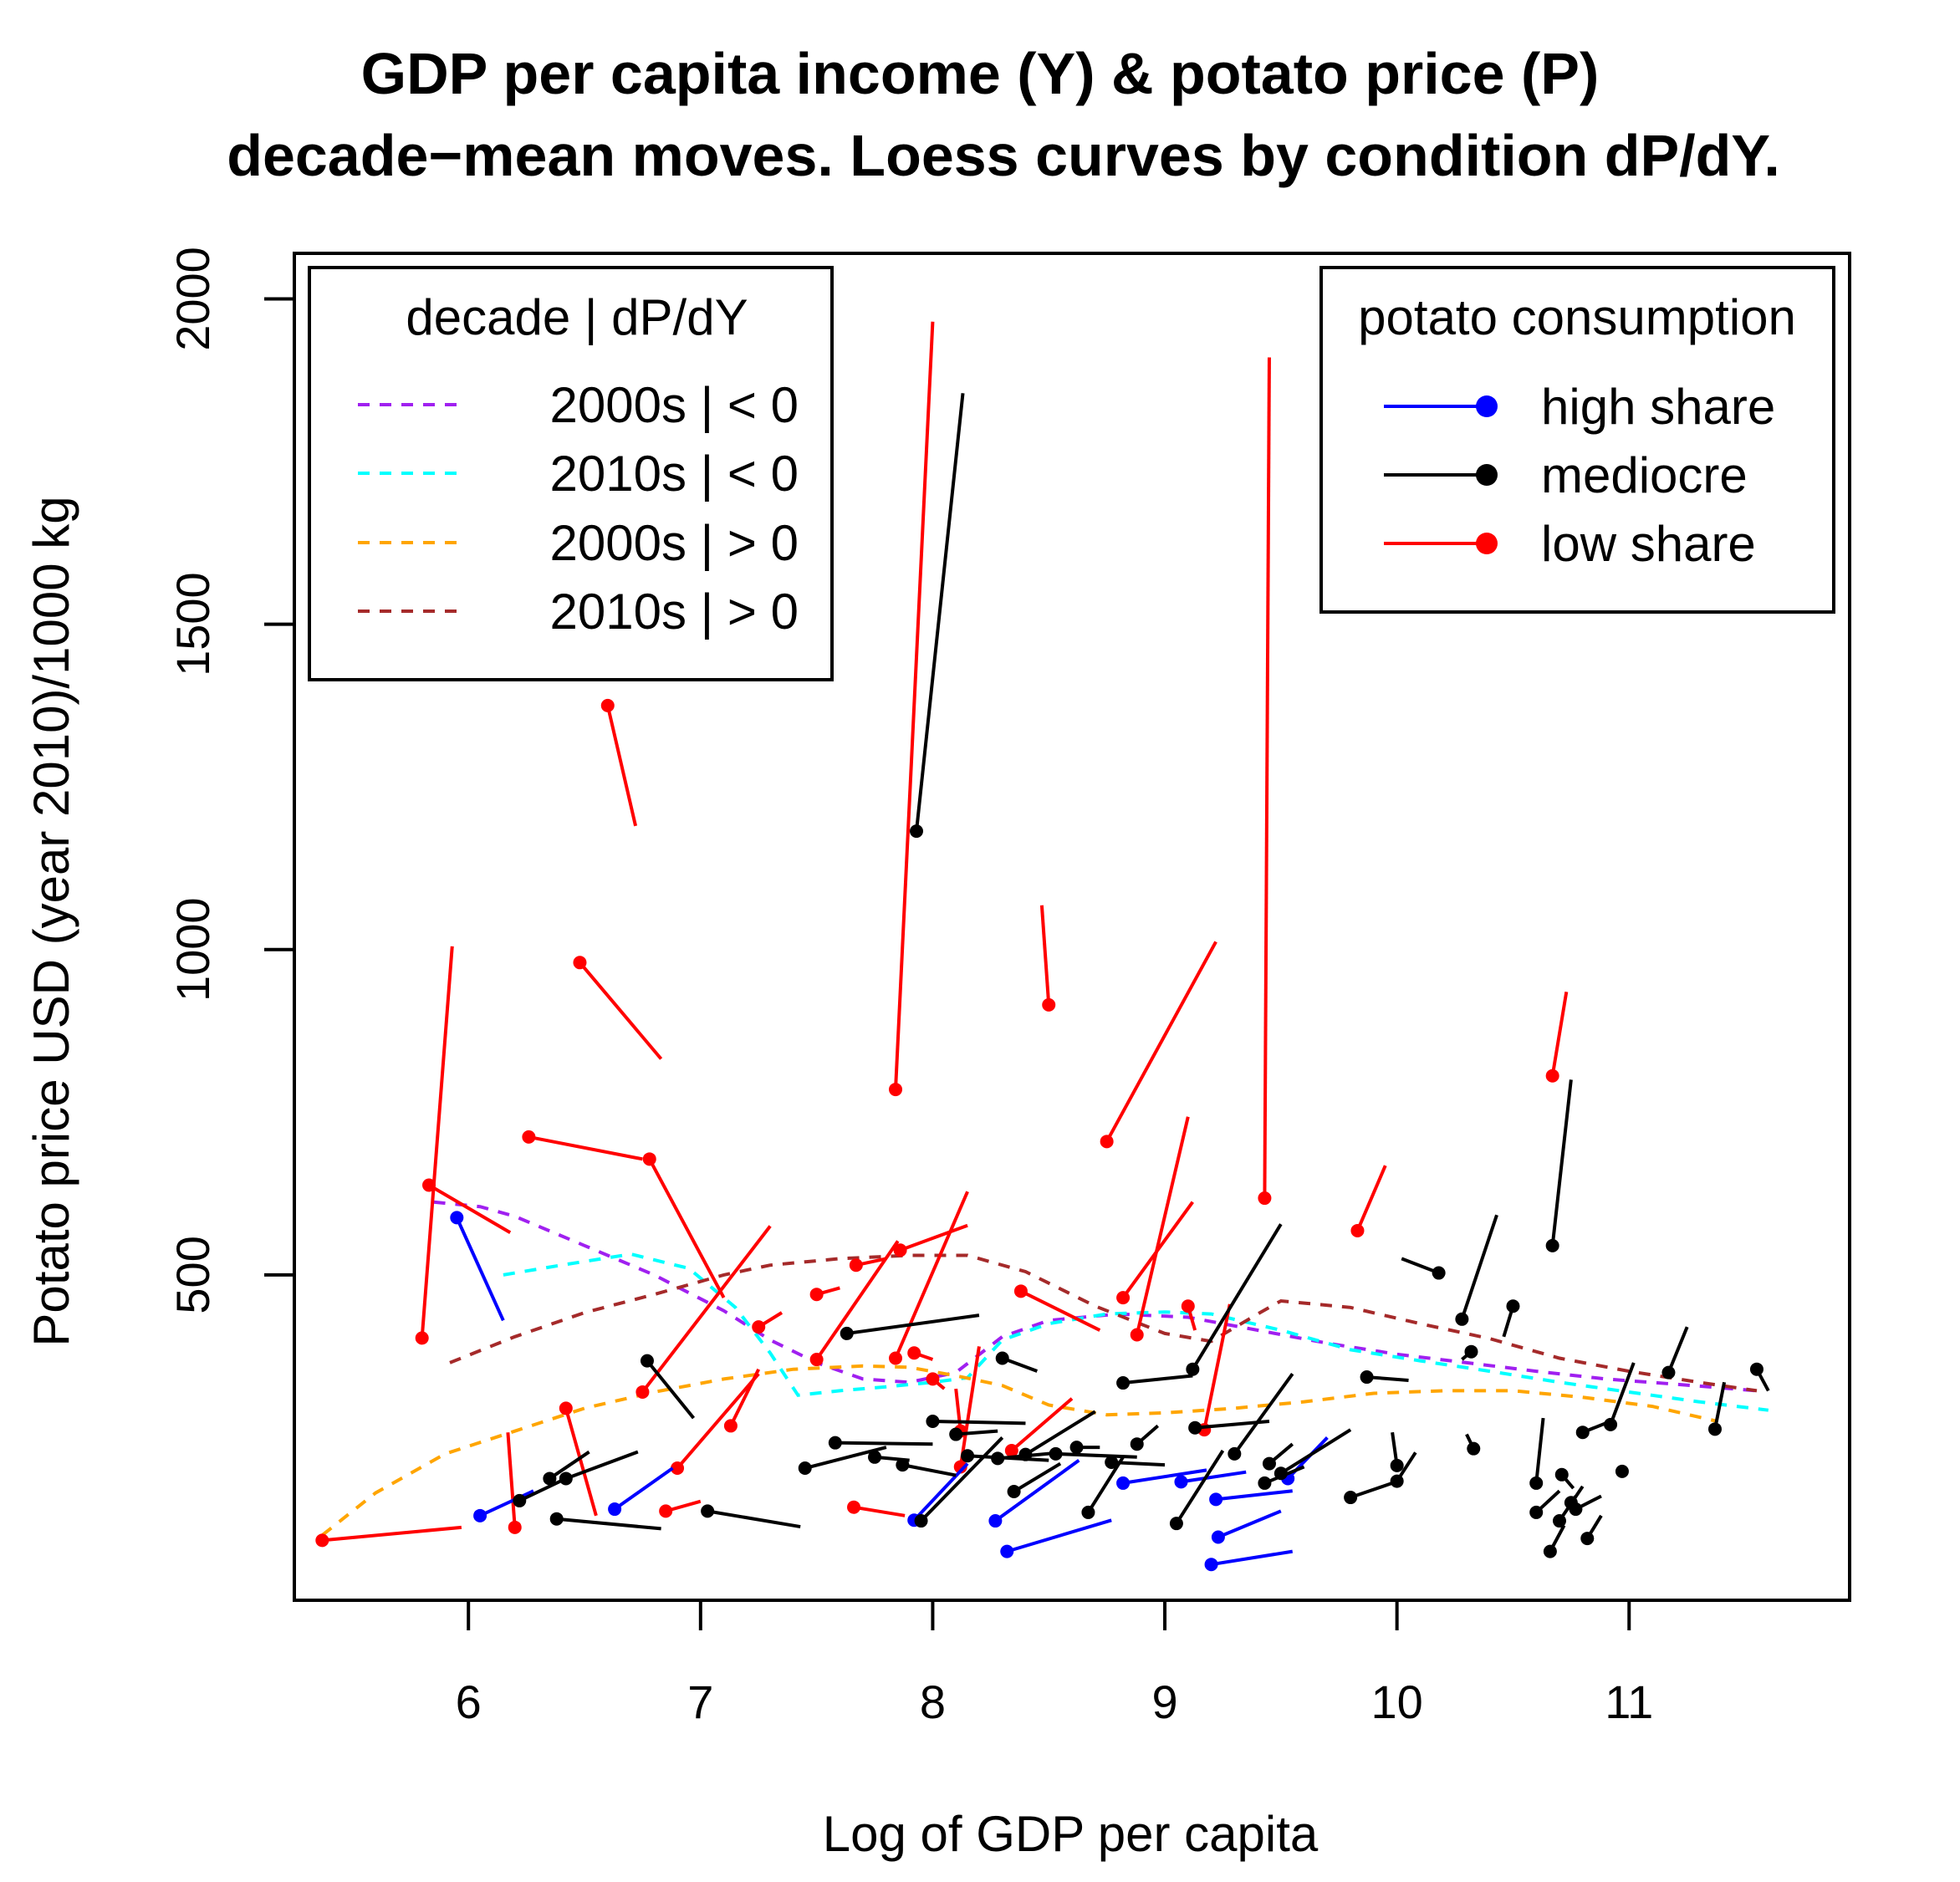 This screenshot has width=1960, height=1882. Describe the element at coordinates (674, 405) in the screenshot. I see `legend-decade-label-2000s-neg: 2000s | < 0` at that location.